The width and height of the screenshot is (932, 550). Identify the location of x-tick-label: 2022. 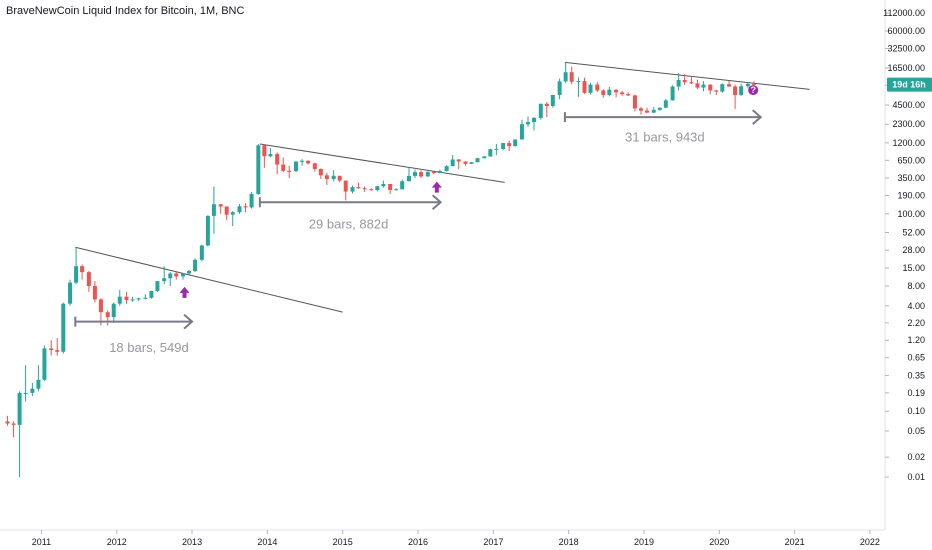
(870, 542).